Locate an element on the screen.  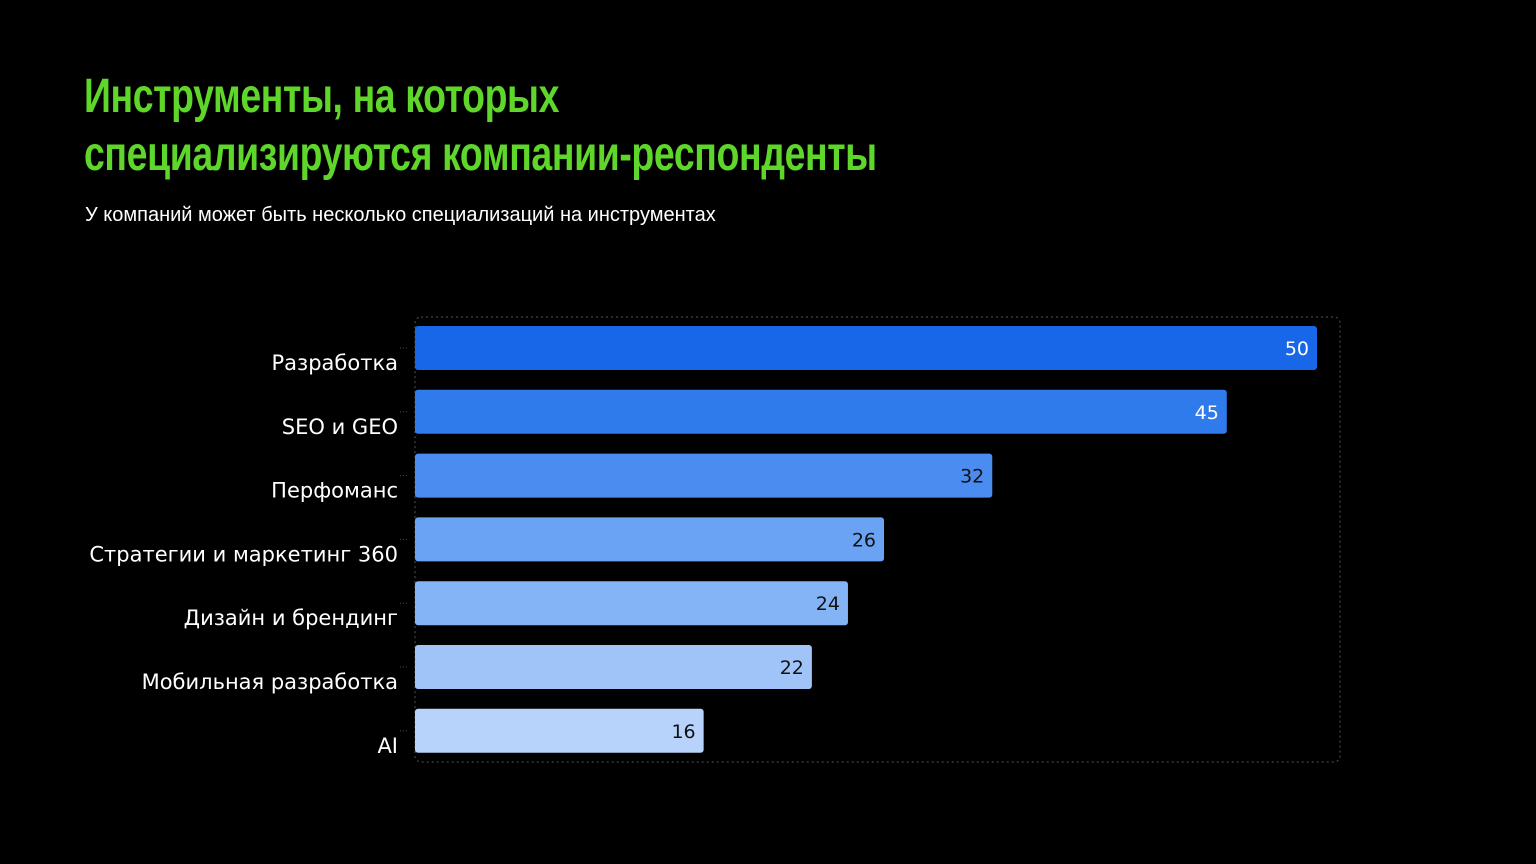
title-line-2: специализируются компании-респонденты is located at coordinates (480, 154).